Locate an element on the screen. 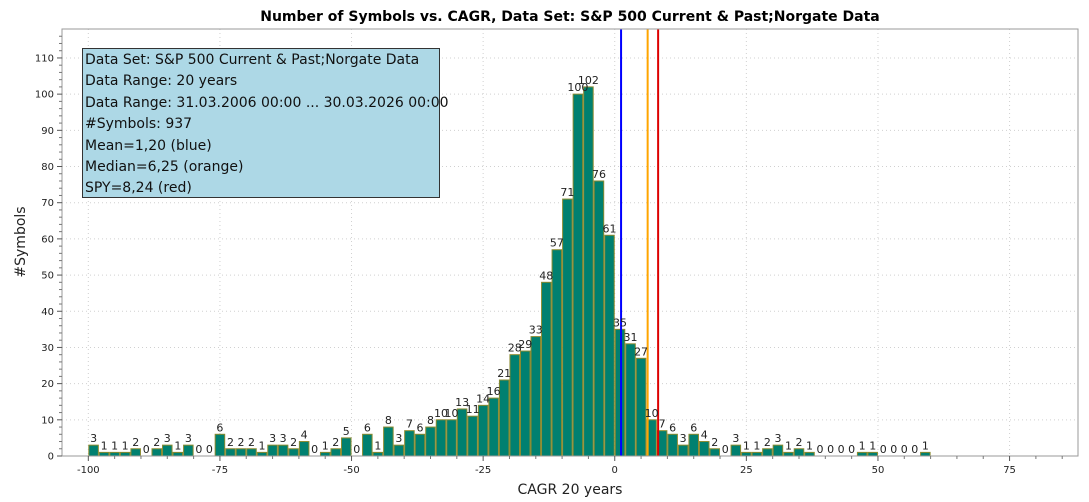 The width and height of the screenshot is (1089, 502). x-tick-label: 0 is located at coordinates (615, 470).